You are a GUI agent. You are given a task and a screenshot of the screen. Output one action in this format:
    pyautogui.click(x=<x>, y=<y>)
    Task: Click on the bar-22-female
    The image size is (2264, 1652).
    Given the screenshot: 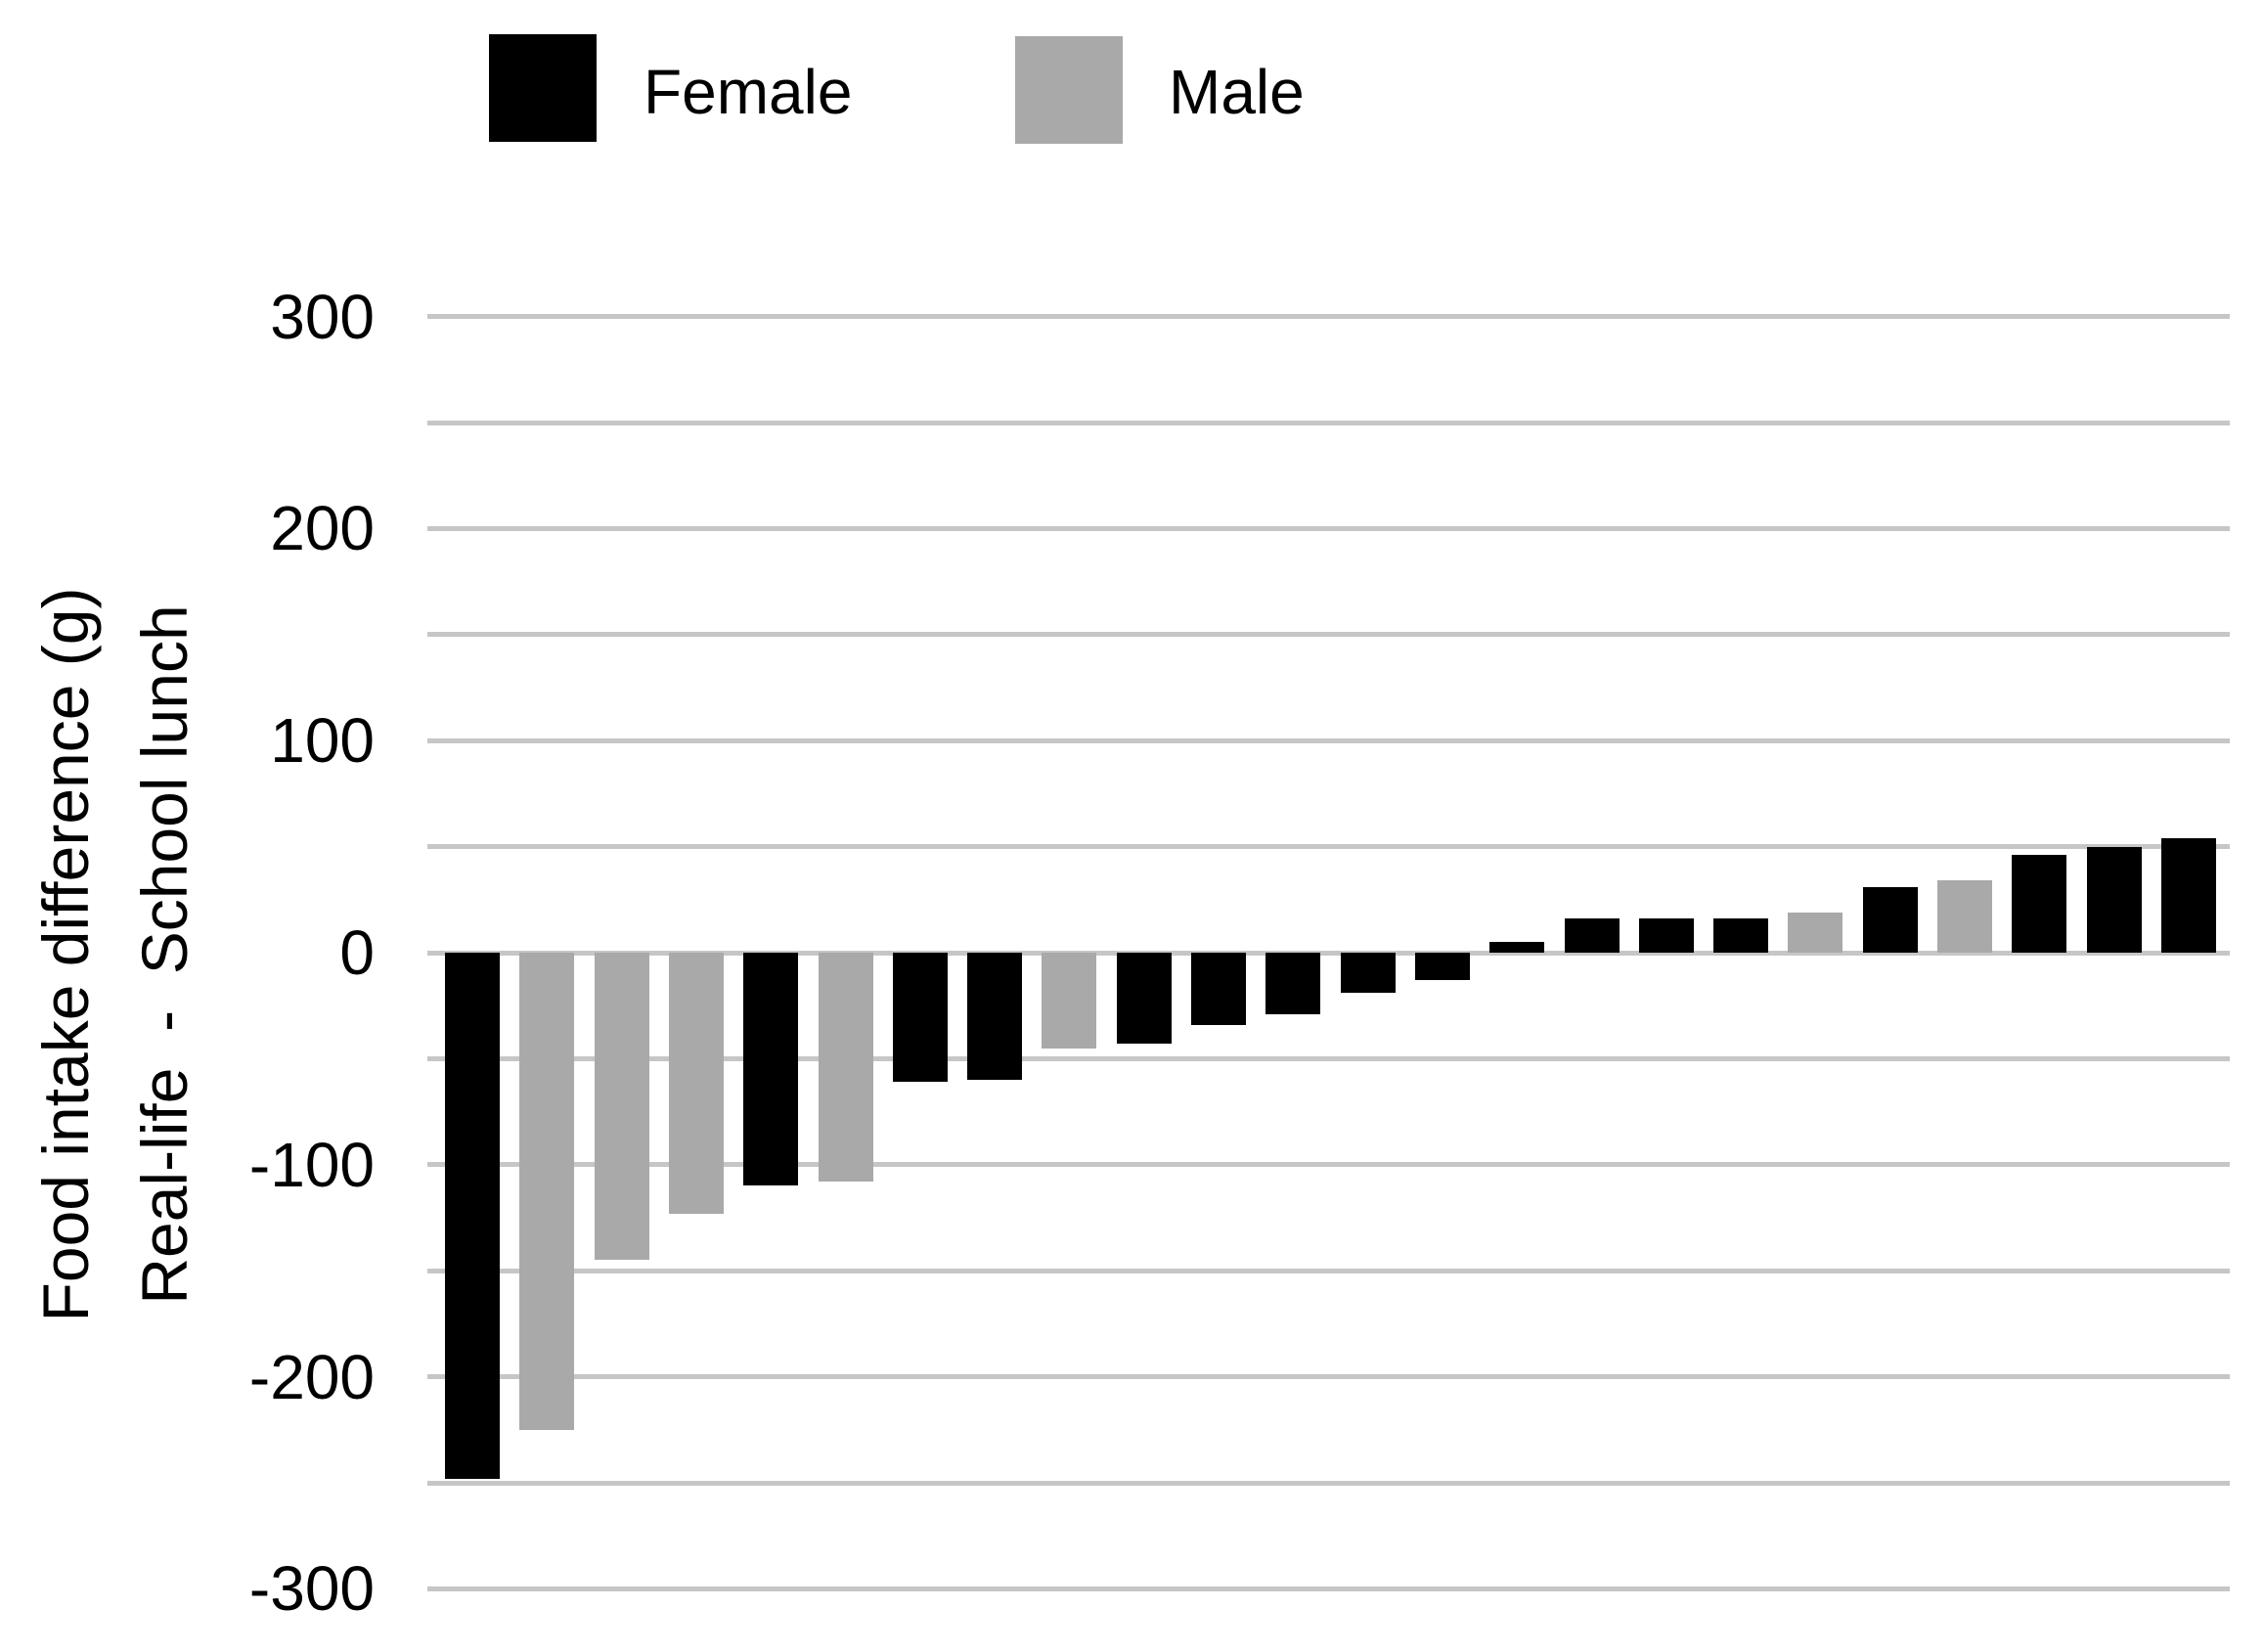 What is the action you would take?
    pyautogui.click(x=2039, y=904)
    